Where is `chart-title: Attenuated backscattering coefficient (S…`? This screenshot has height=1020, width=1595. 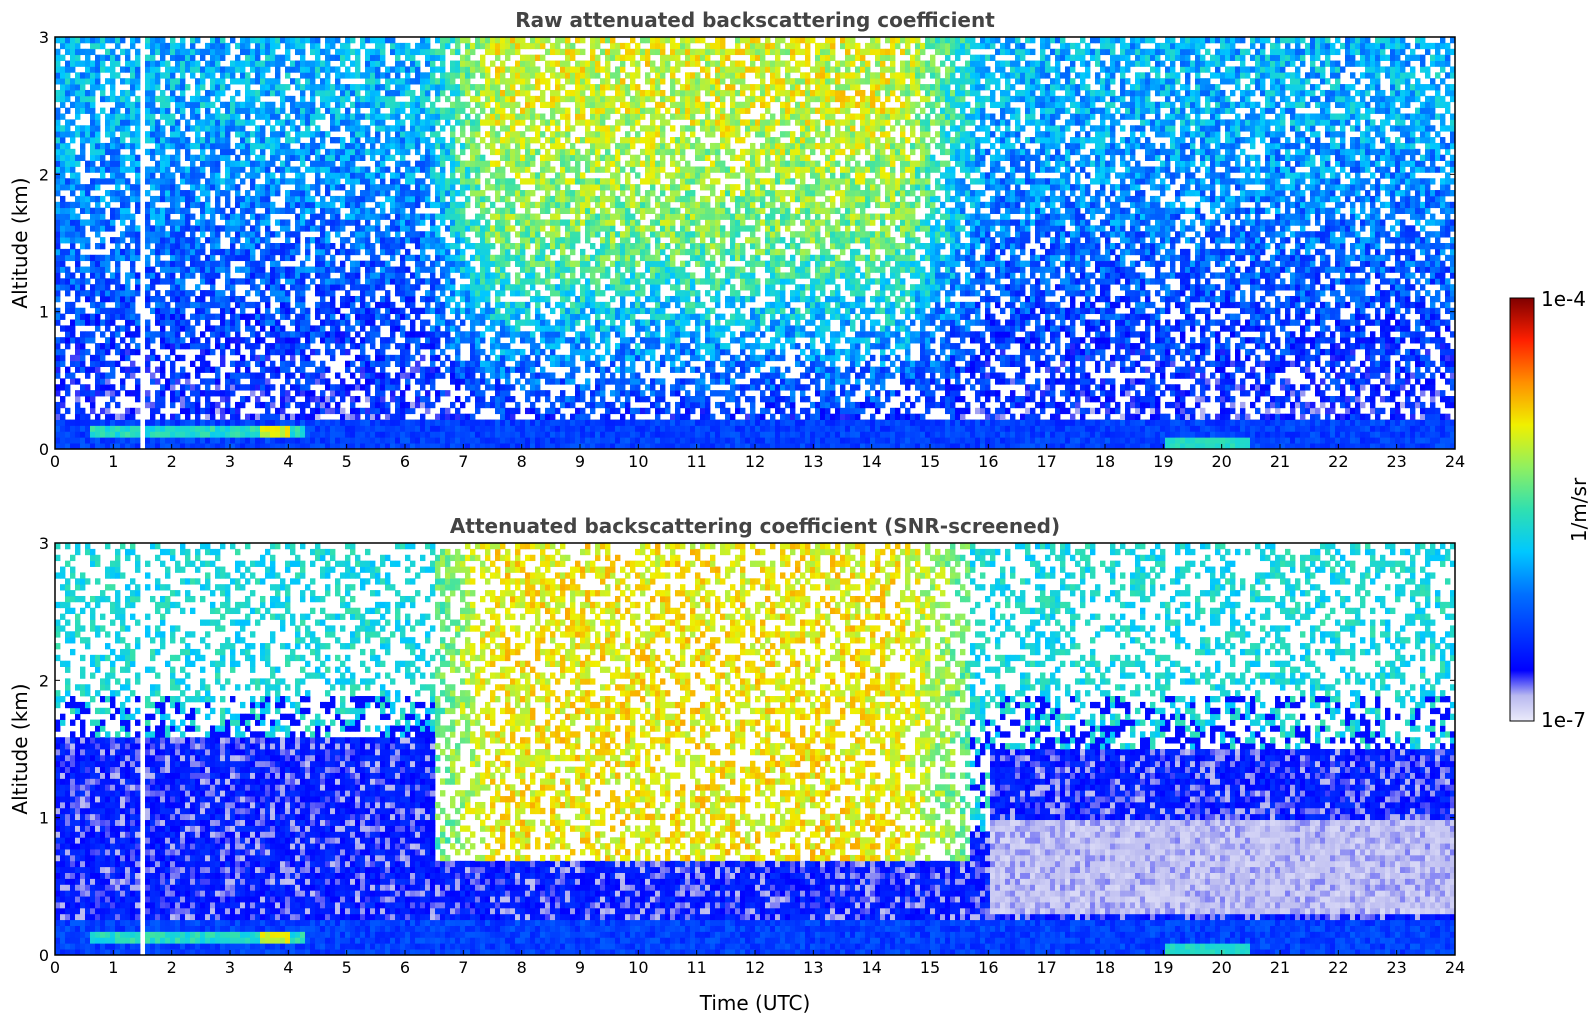 chart-title: Attenuated backscattering coefficient (S… is located at coordinates (755, 526).